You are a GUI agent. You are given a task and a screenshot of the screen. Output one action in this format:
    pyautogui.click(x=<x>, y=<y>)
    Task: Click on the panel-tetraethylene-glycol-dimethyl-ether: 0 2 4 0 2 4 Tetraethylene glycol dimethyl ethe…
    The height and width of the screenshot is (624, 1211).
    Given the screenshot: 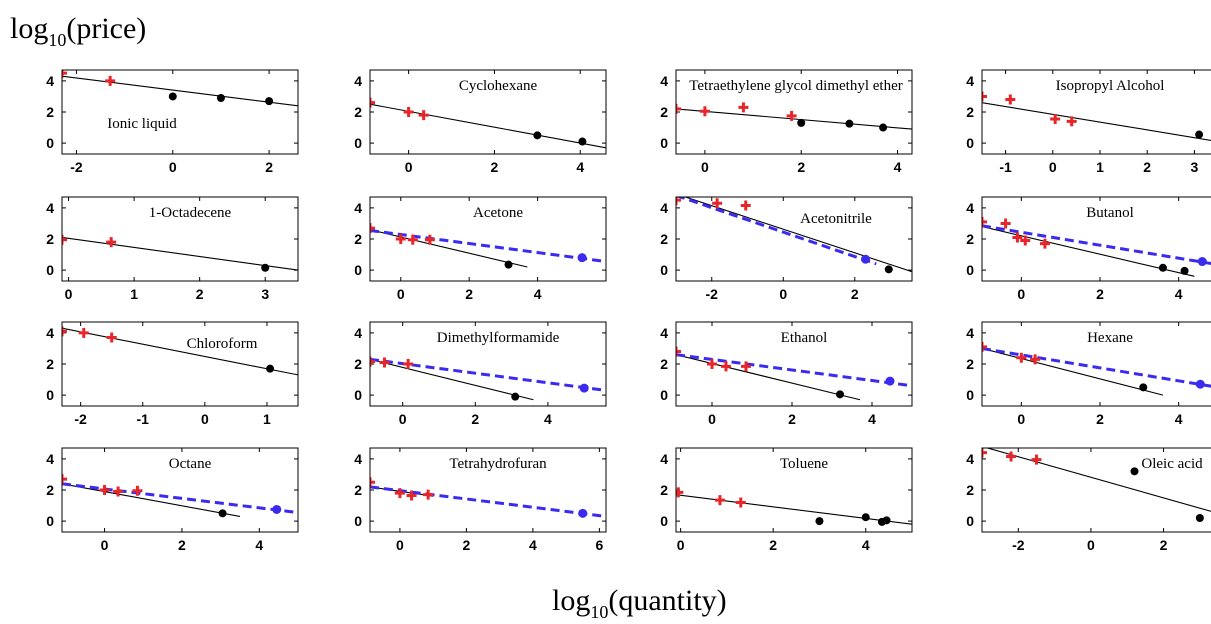 What is the action you would take?
    pyautogui.click(x=786, y=122)
    